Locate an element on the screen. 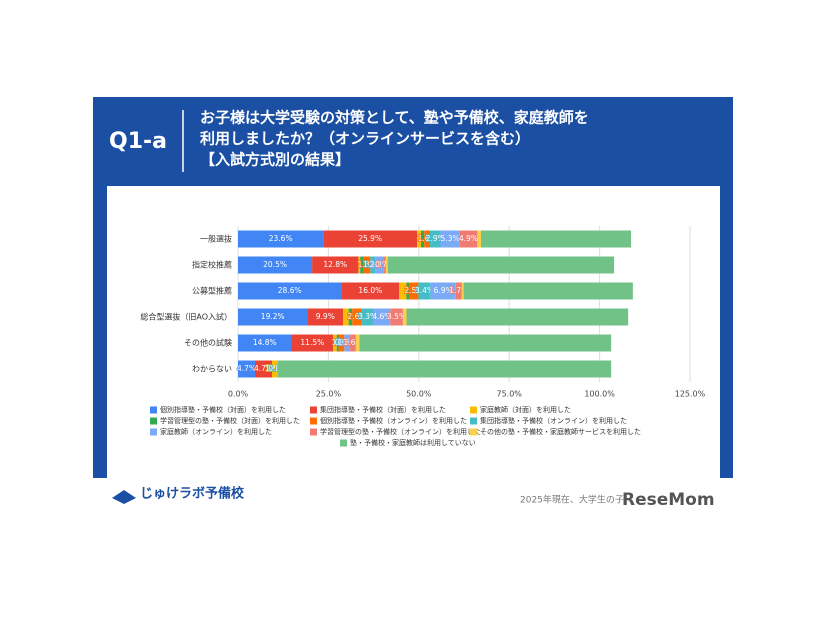 Image resolution: width=826 pixels, height=624 pixels. data-label: 1.7% is located at coordinates (458, 290).